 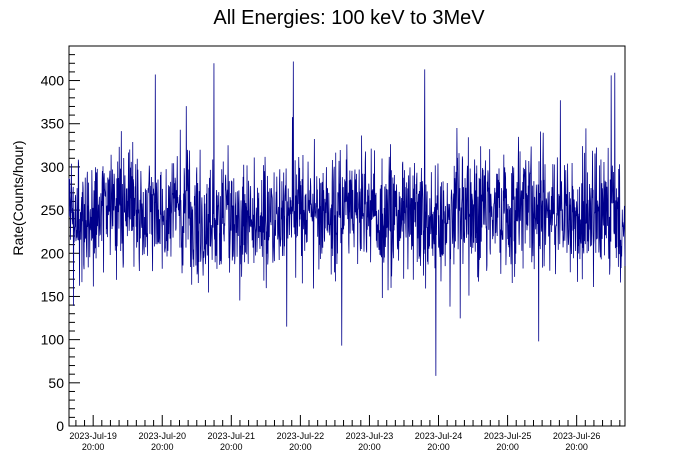 I want to click on x-tick-date-label: 2023-Jul-19, so click(x=93, y=436).